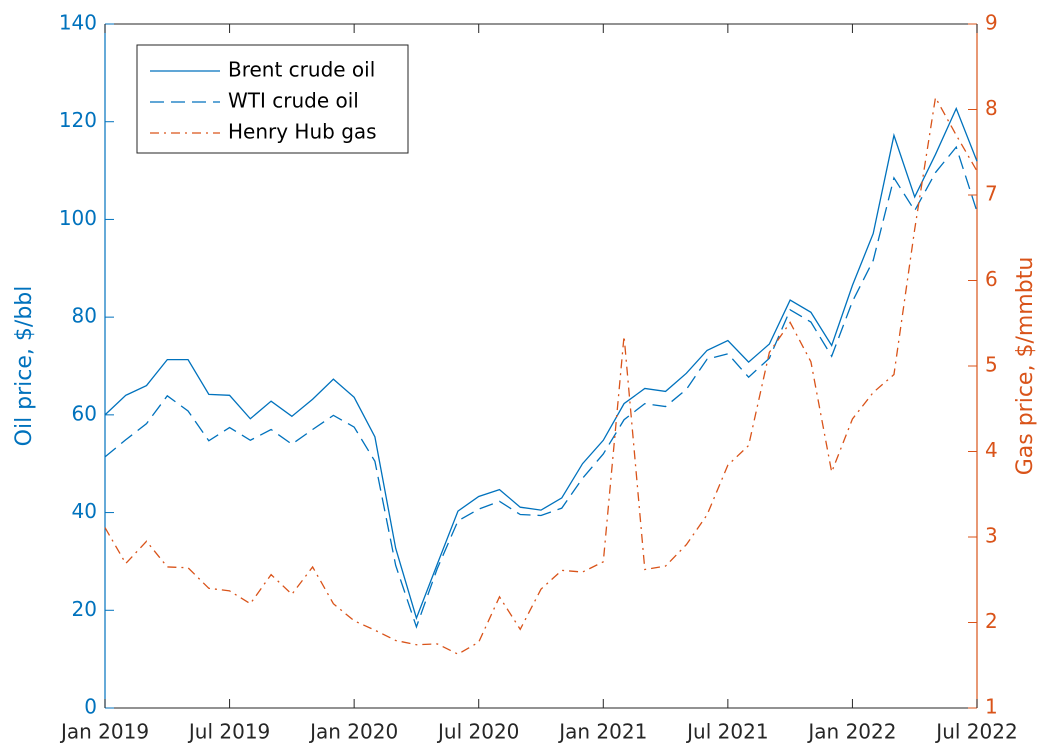 This screenshot has width=1042, height=749. Describe the element at coordinates (90, 707) in the screenshot. I see `y-tick-label: 0` at that location.